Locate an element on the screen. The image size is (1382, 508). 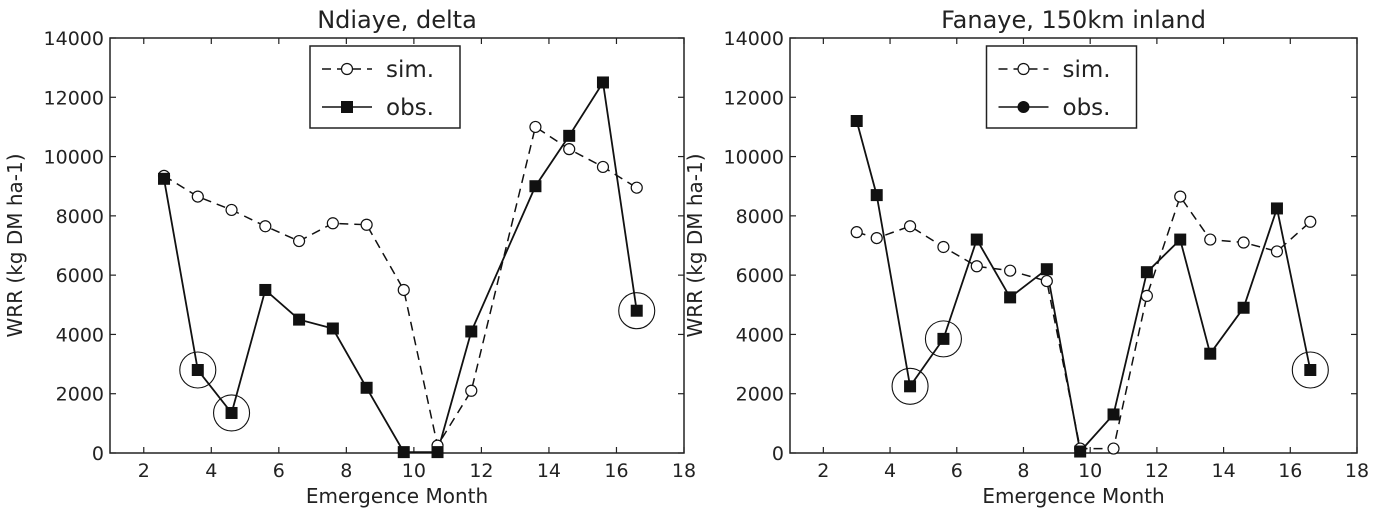
chart-title: Ndiaye, delta is located at coordinates (397, 20).